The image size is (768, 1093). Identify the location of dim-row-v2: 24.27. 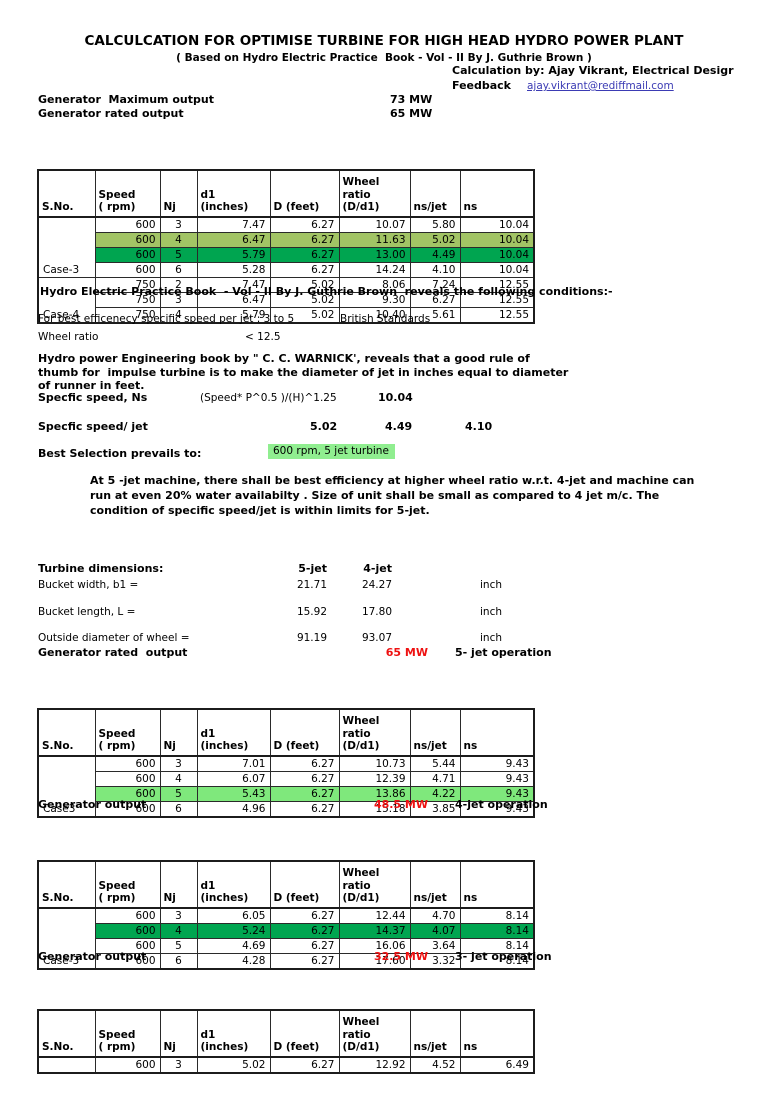
(376, 585).